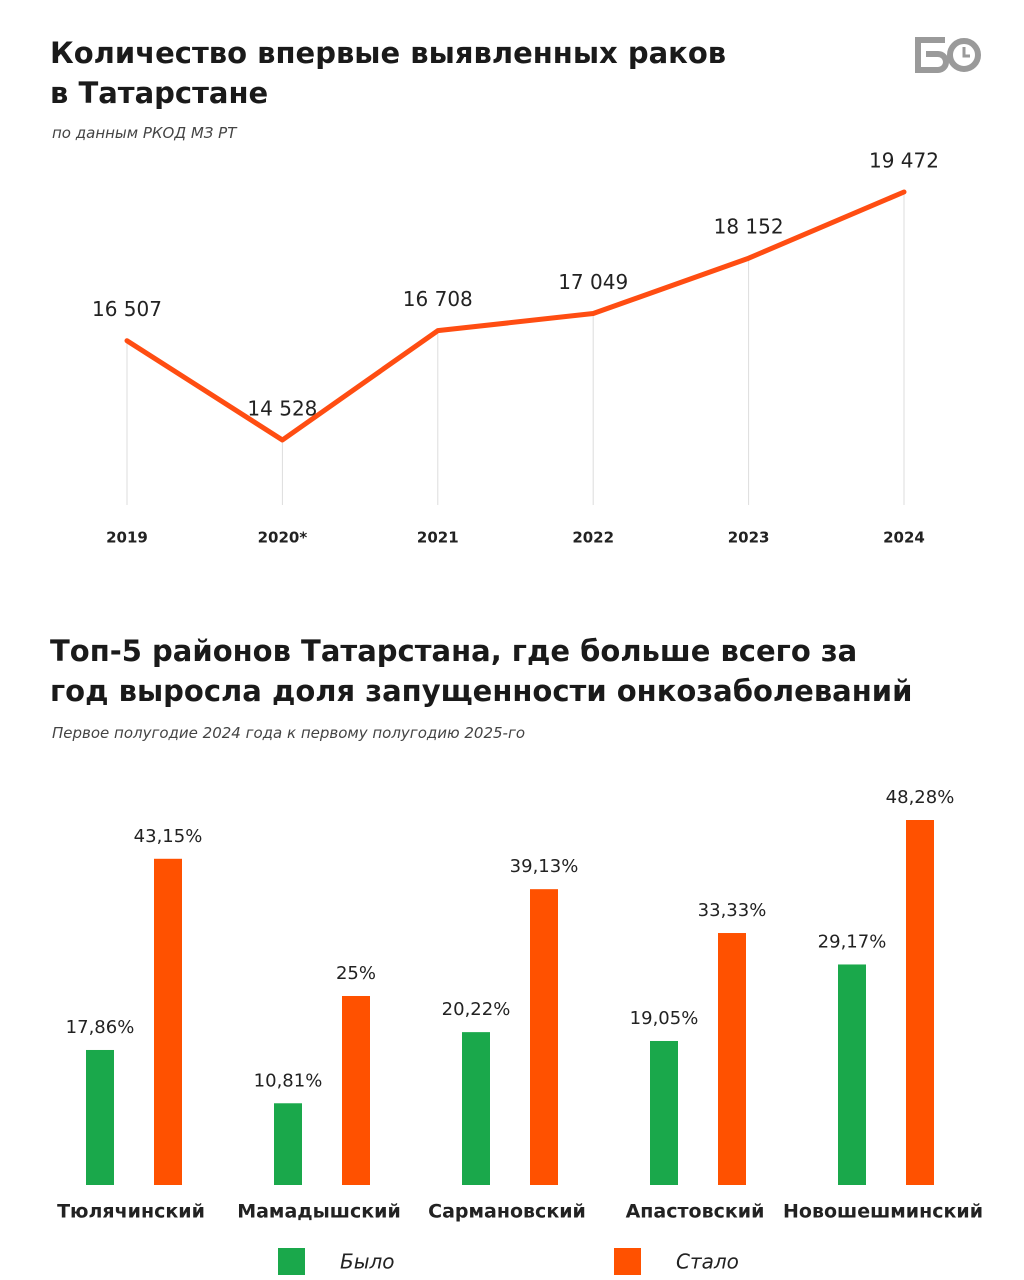 The image size is (1024, 1280). I want to click on data-label: 10,81%, so click(288, 1080).